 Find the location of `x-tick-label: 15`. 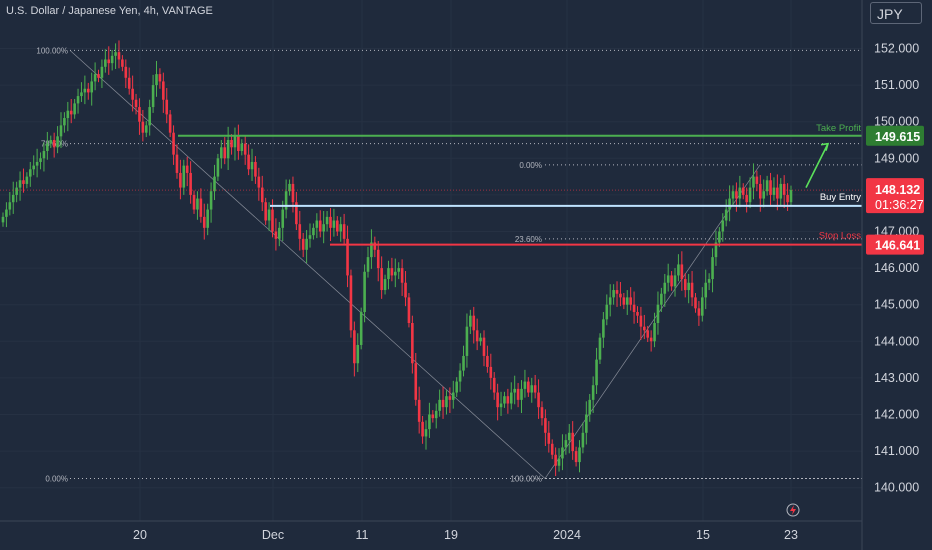

x-tick-label: 15 is located at coordinates (703, 535).